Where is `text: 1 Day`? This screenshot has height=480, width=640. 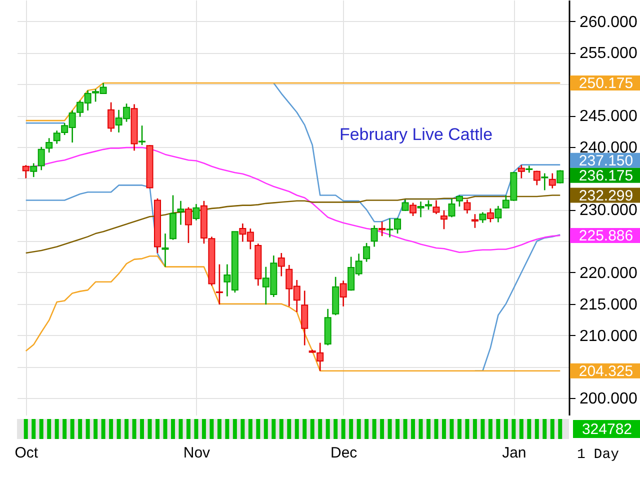 text: 1 Day is located at coordinates (598, 455).